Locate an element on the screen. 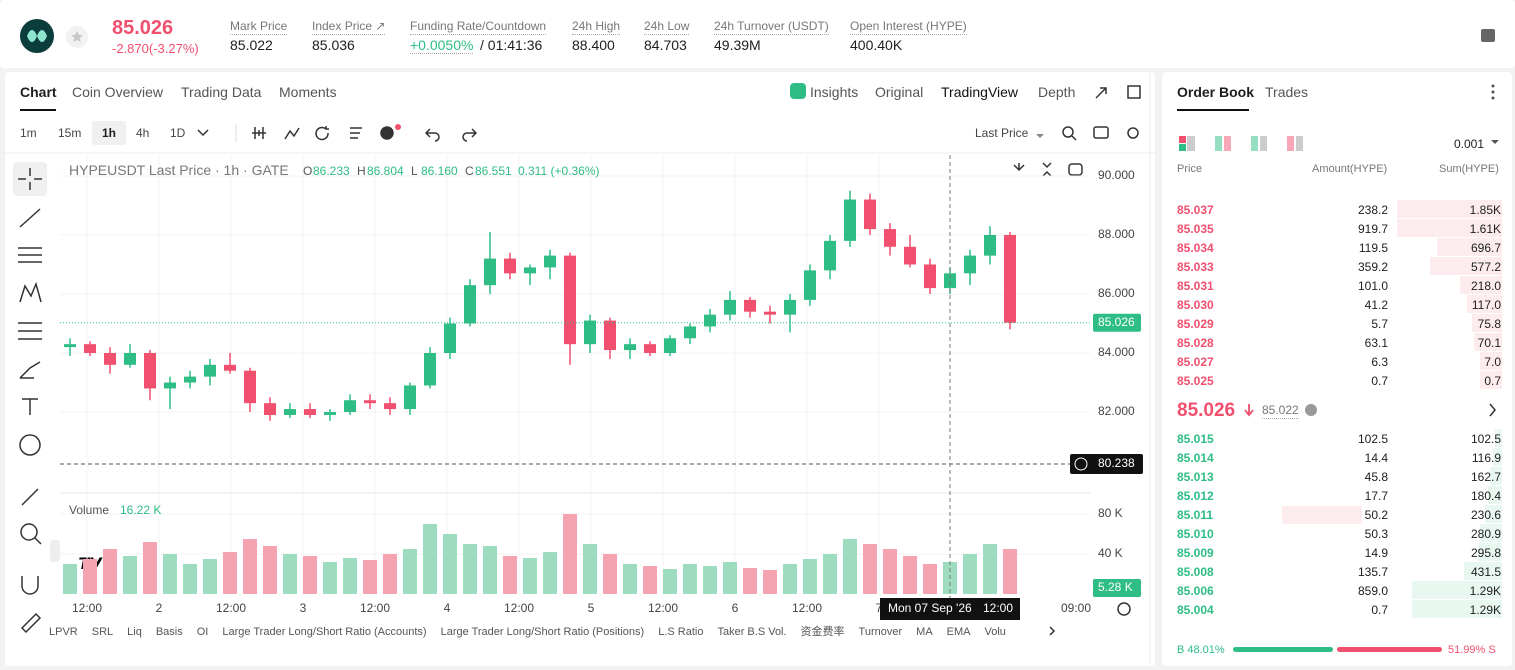 This screenshot has width=1515, height=670. interval: 1m is located at coordinates (28, 133).